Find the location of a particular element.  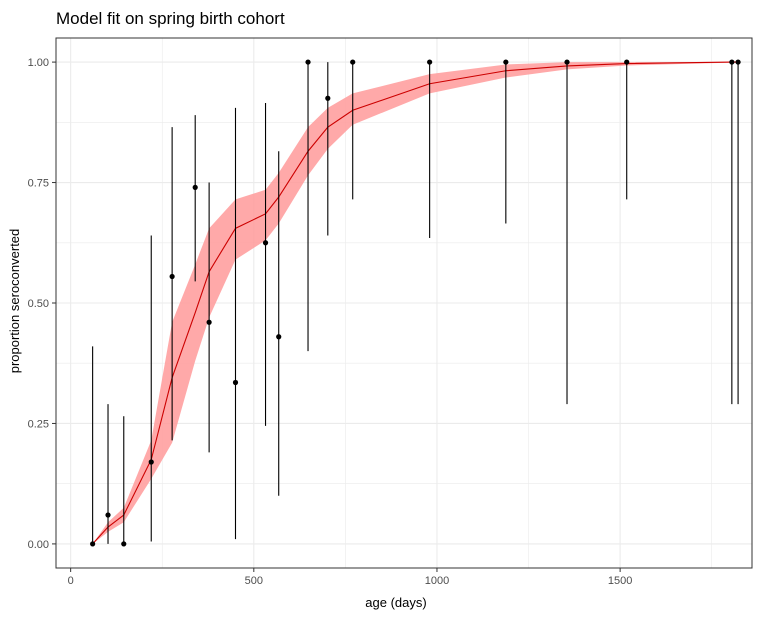

y-tick-label: 0.25 is located at coordinates (38, 424).